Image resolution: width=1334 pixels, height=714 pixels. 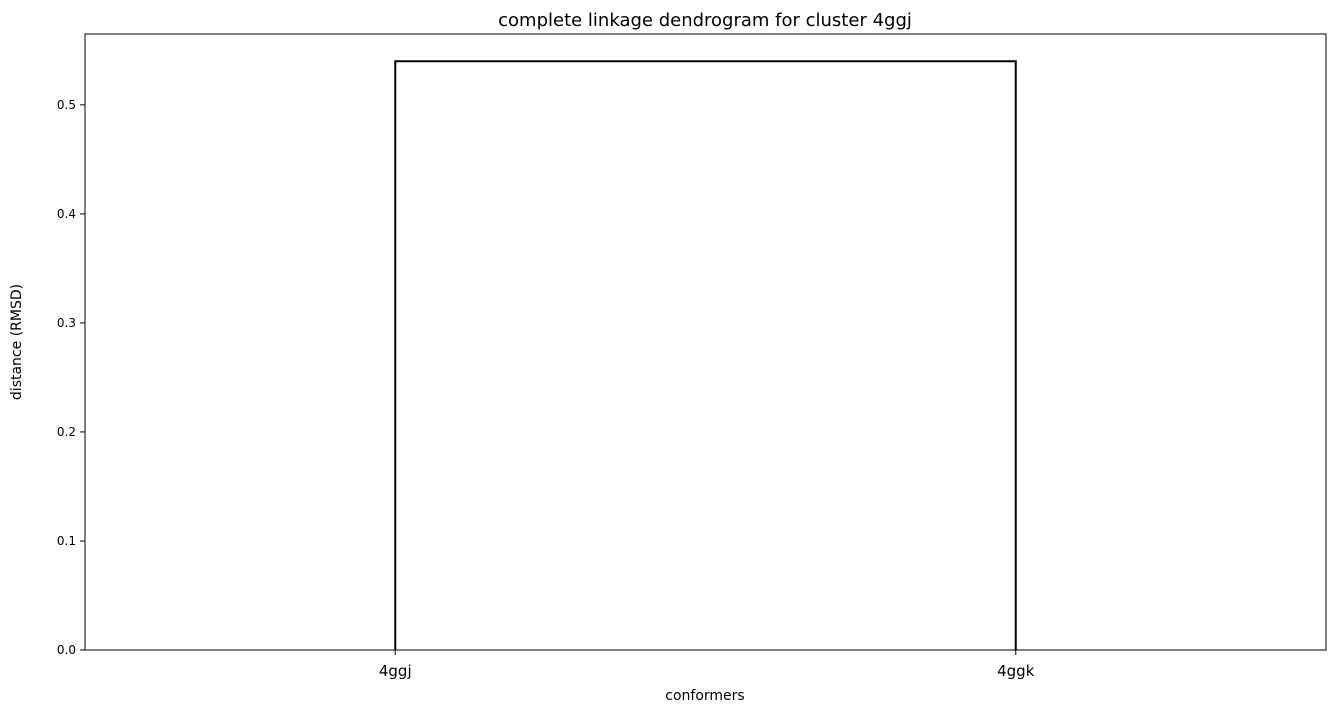 I want to click on y-tick-label: 0.1, so click(x=66, y=541).